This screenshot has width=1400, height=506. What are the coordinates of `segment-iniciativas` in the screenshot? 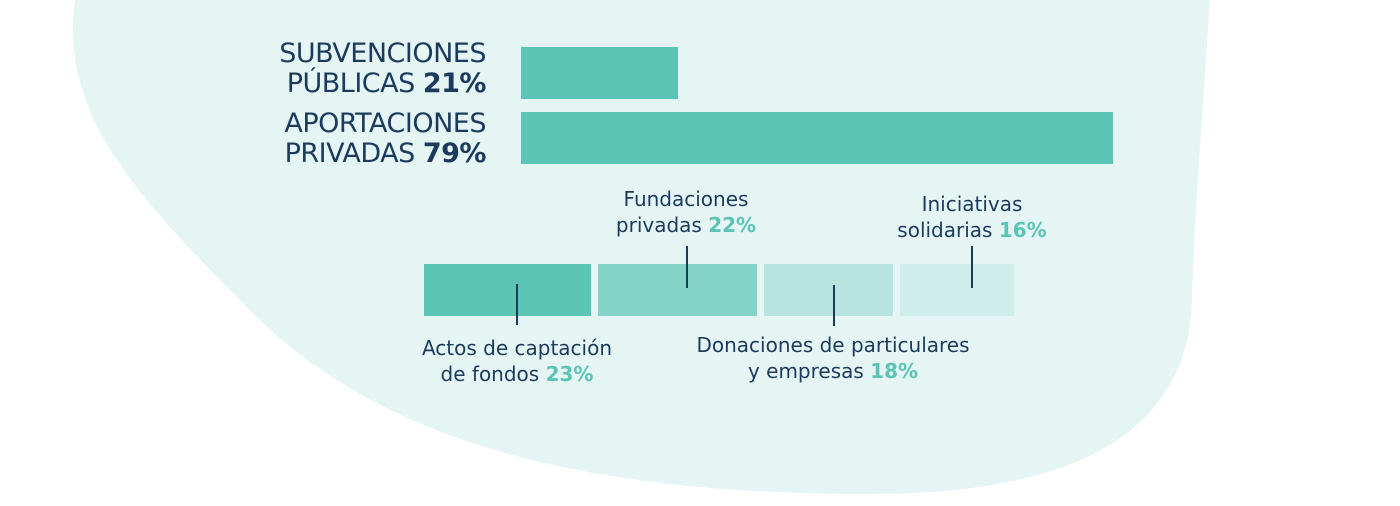 It's located at (957, 290).